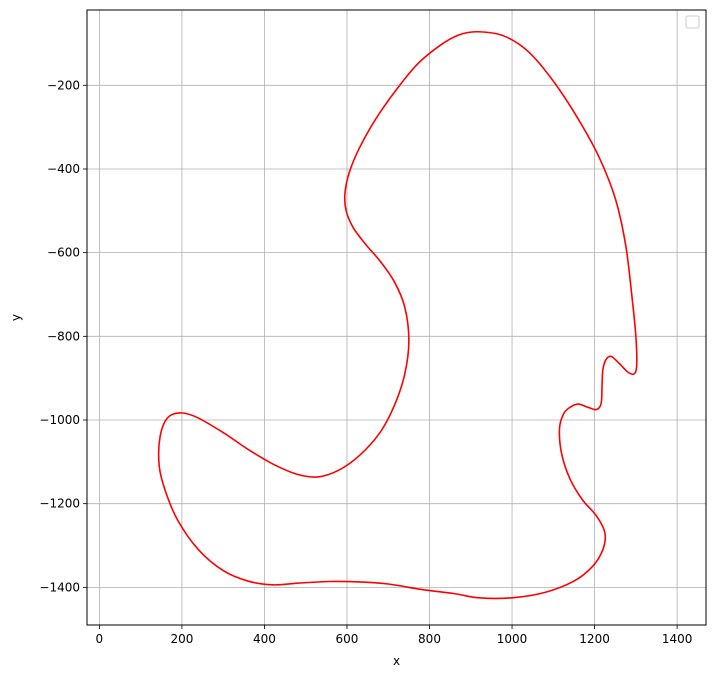 The image size is (716, 679). What do you see at coordinates (59, 504) in the screenshot?
I see `y-tick-label: −1200` at bounding box center [59, 504].